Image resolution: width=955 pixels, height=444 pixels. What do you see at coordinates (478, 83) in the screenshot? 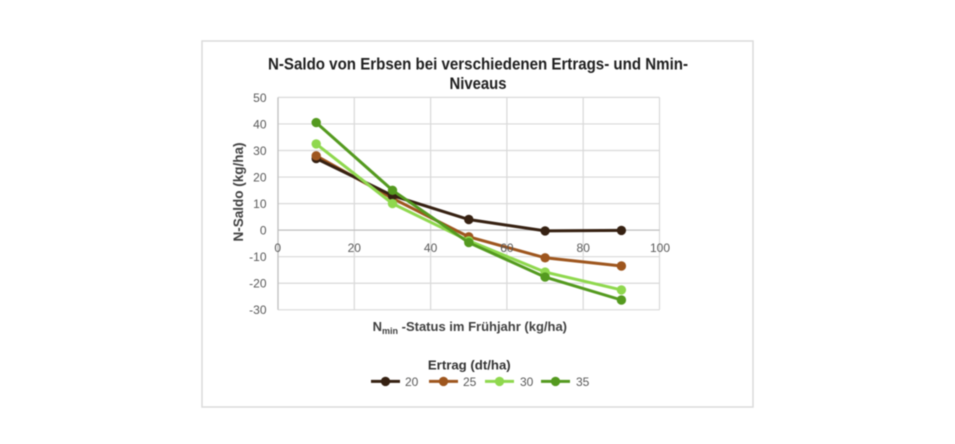
I see `svg-text: Niveaus` at bounding box center [478, 83].